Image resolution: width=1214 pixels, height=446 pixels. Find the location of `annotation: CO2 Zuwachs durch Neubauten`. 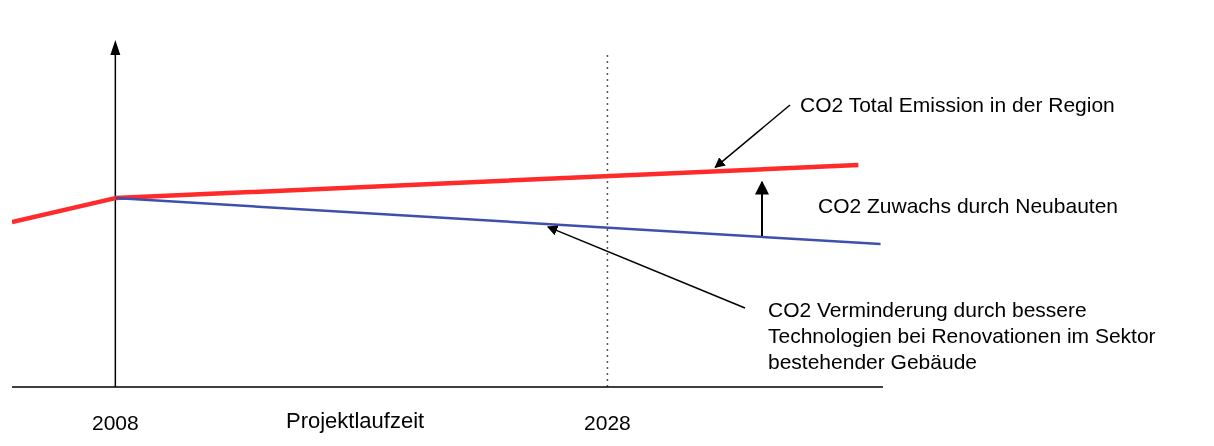

annotation: CO2 Zuwachs durch Neubauten is located at coordinates (968, 206).